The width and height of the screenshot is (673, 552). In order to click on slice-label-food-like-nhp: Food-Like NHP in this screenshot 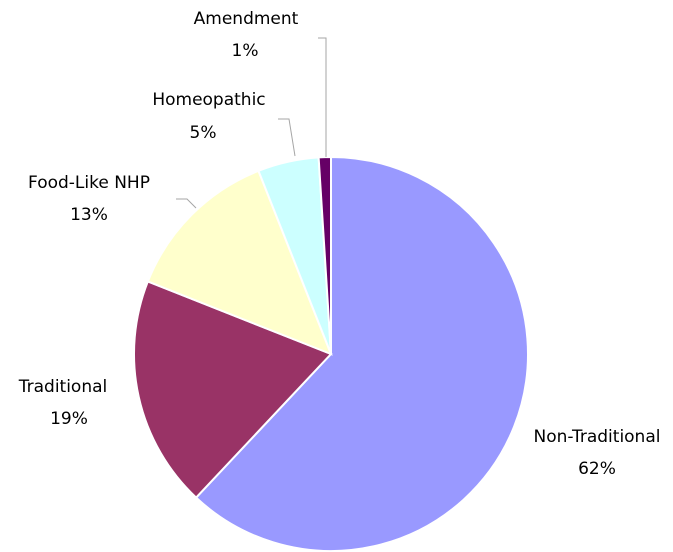, I will do `click(89, 183)`.